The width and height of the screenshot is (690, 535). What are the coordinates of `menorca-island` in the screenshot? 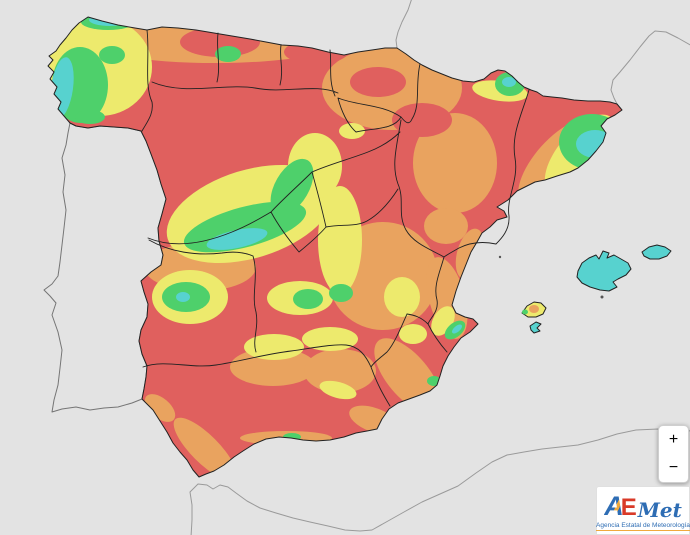 It's located at (656, 252).